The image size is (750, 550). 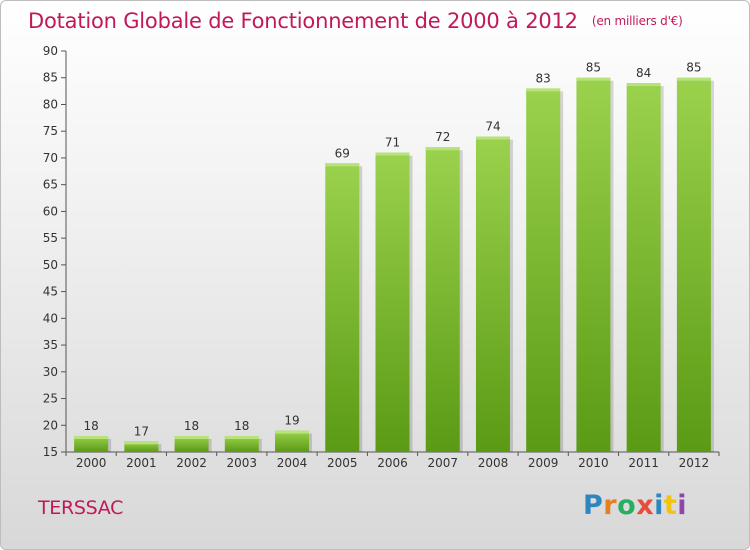 I want to click on unit-note: (en milliers d'€), so click(x=637, y=21).